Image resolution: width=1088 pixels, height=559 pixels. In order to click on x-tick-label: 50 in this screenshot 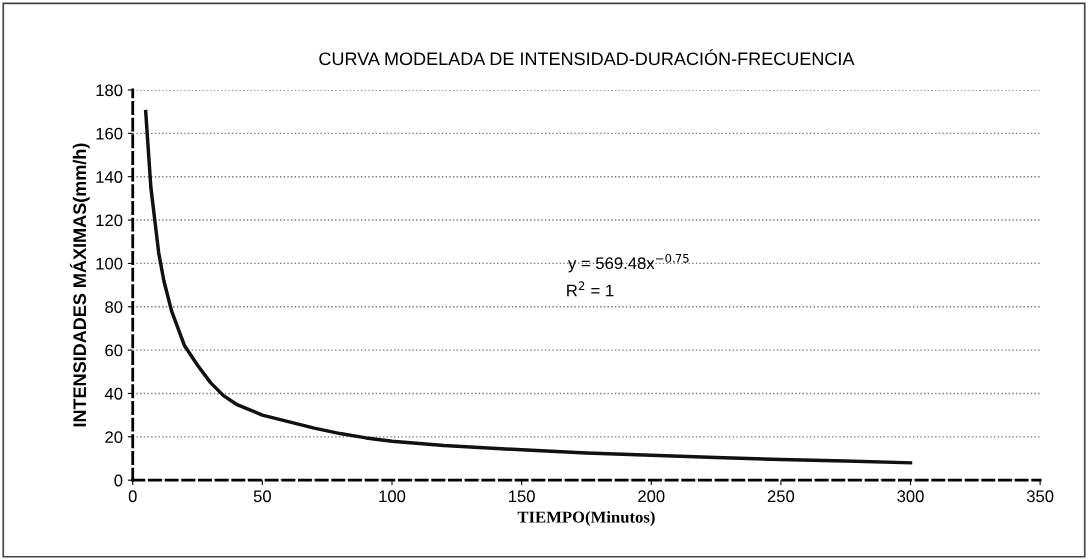, I will do `click(262, 496)`.